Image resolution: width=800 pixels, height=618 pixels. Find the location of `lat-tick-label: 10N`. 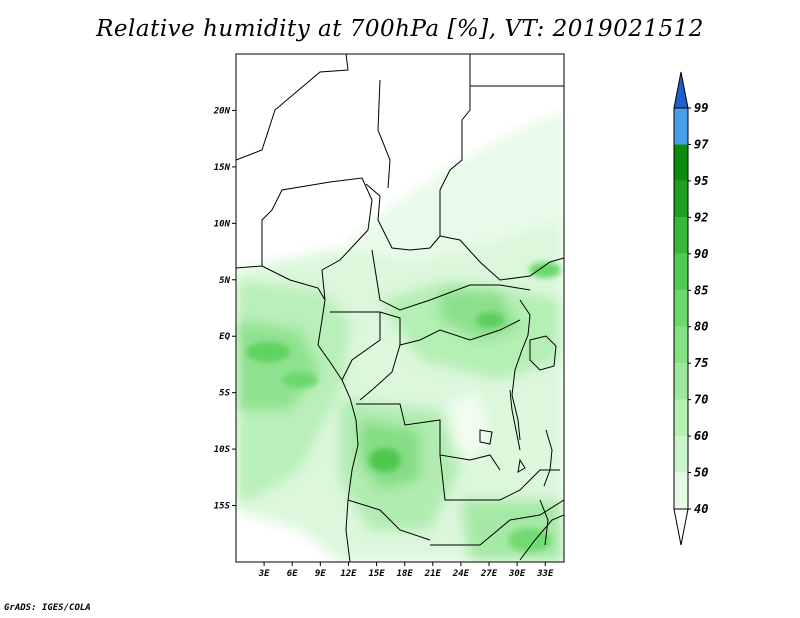

lat-tick-label: 10N is located at coordinates (222, 224).